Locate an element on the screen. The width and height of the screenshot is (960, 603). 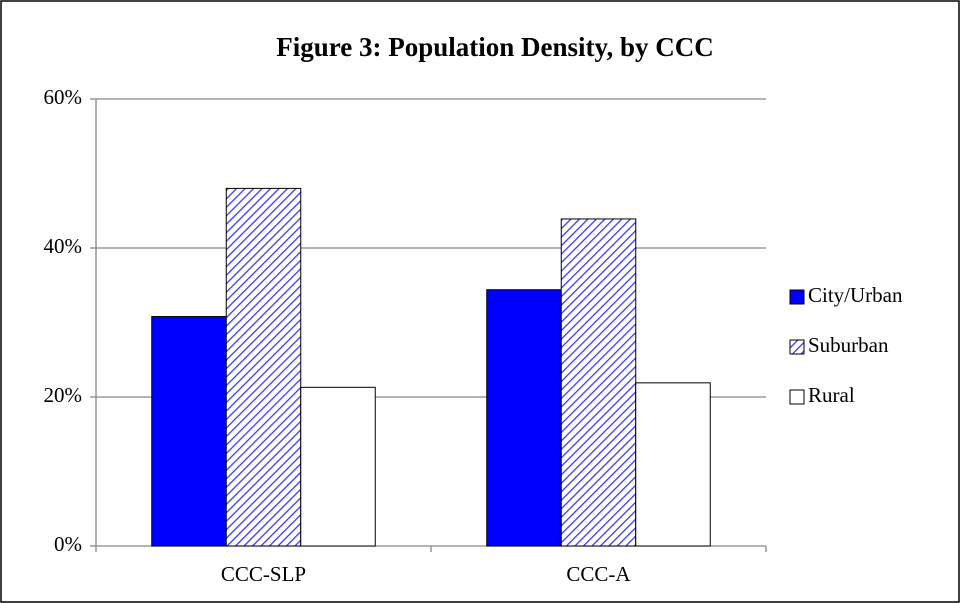
y-tick-label: 0% is located at coordinates (68, 544).